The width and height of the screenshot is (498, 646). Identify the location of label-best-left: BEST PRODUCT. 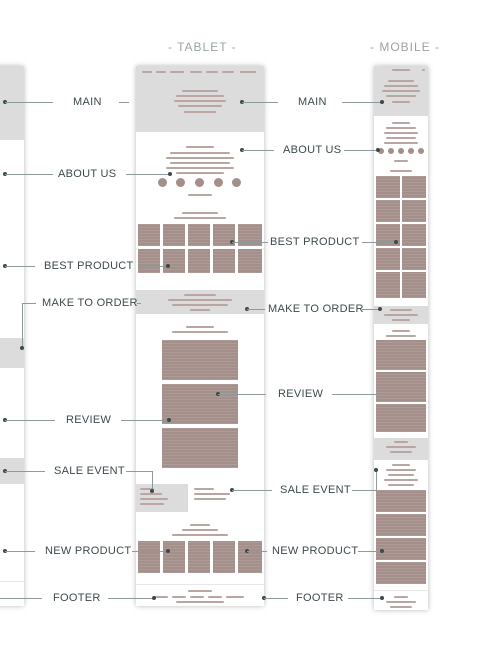
(89, 266).